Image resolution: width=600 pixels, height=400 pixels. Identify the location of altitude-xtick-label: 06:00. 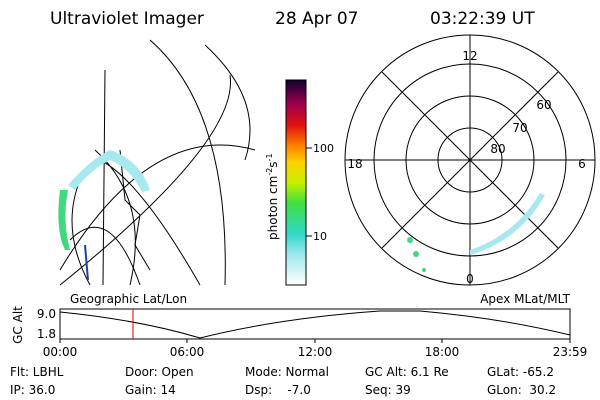
(187, 352).